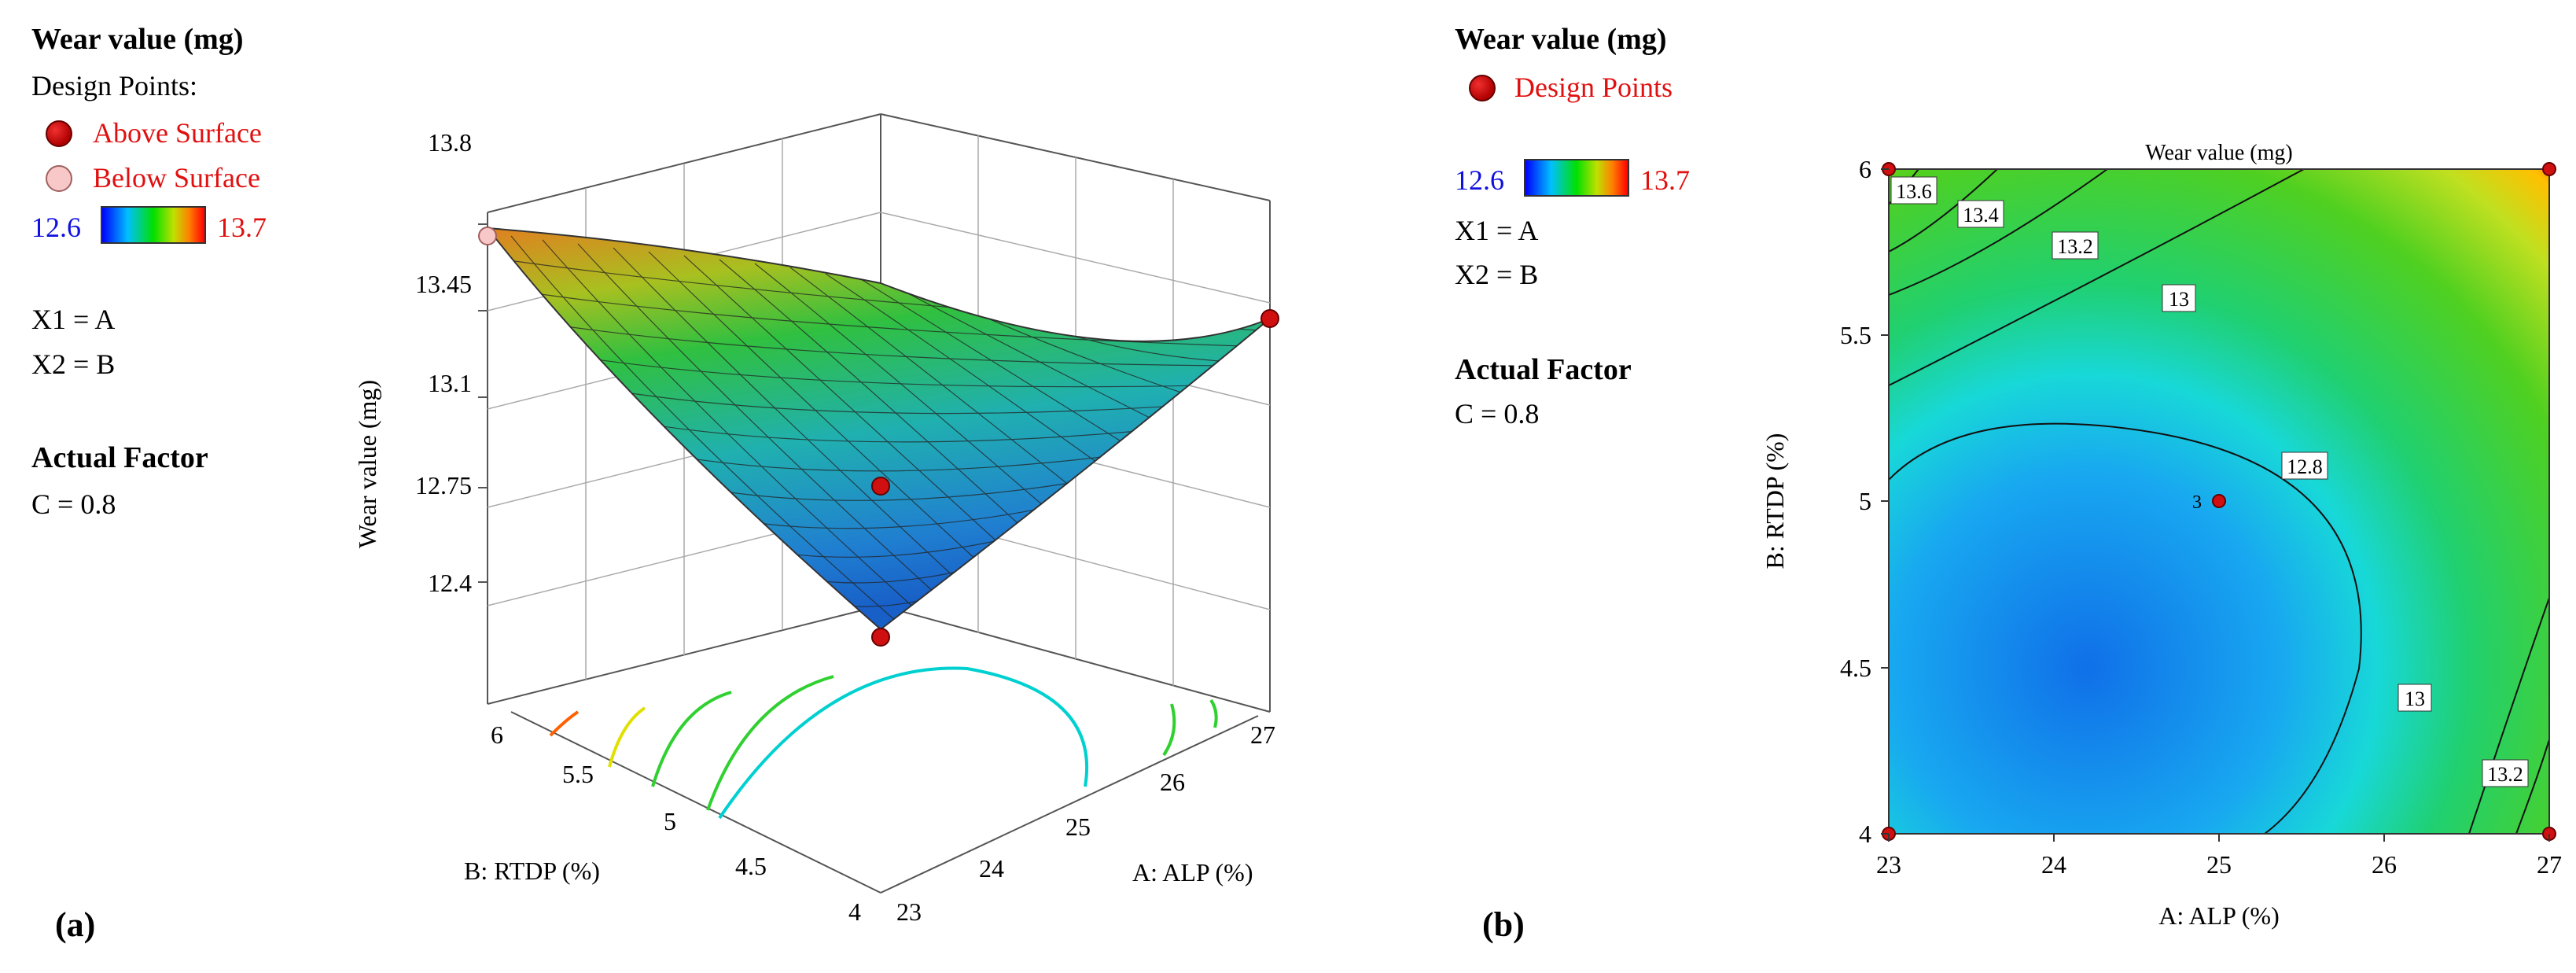 The image size is (2576, 973). I want to click on base-contours, so click(883, 743).